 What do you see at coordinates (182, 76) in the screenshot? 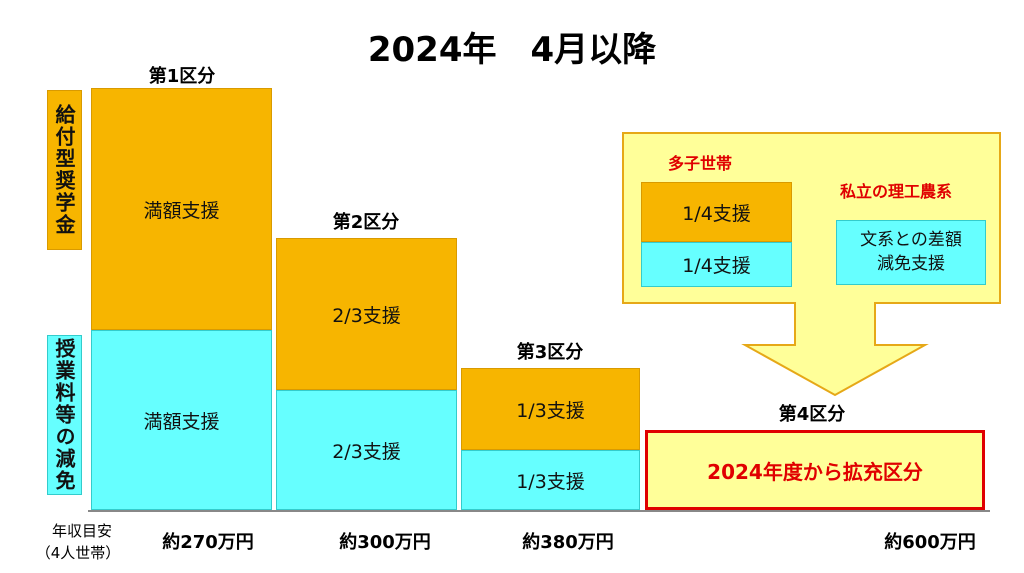
I see `column-label: 第1区分` at bounding box center [182, 76].